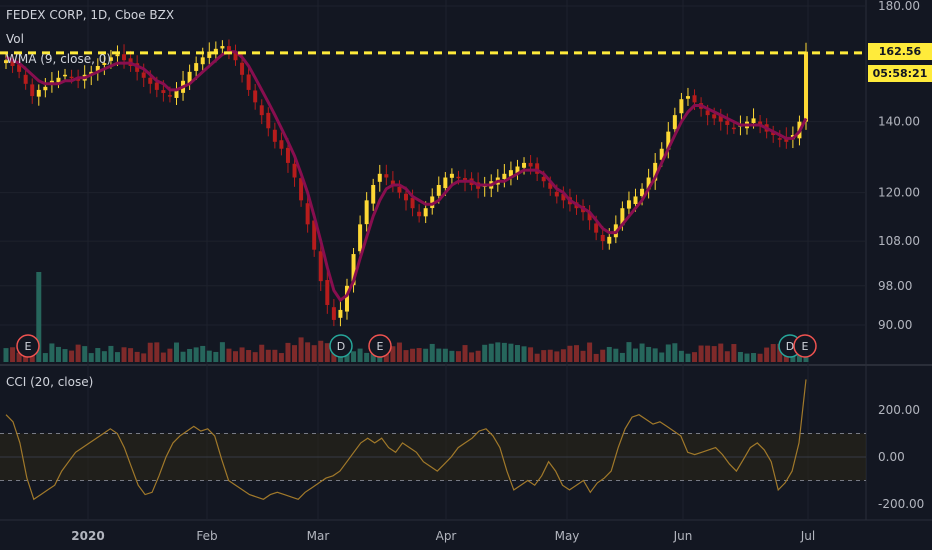  What do you see at coordinates (899, 410) in the screenshot?
I see `cci-tick-label: 200.00` at bounding box center [899, 410].